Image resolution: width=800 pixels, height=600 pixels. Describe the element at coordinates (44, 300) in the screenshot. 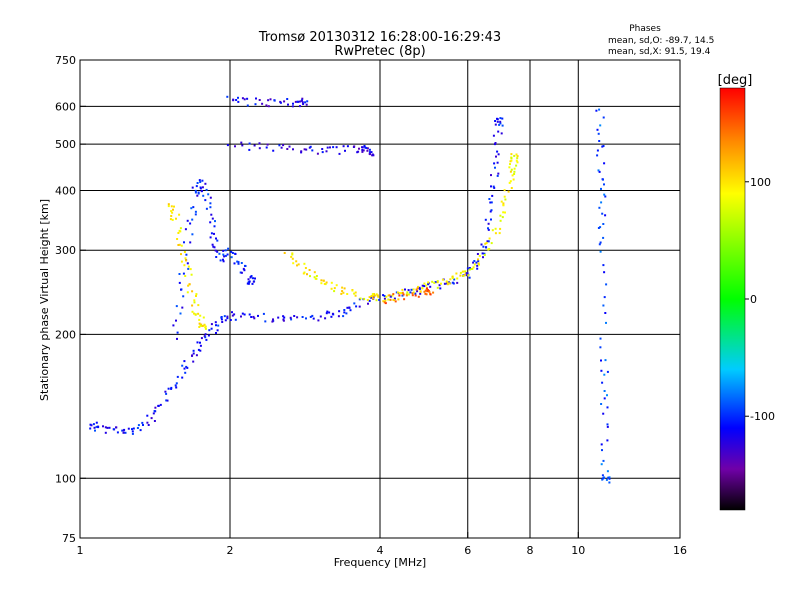

I see `y-axis-label: Stationary phase Virtual Height [km]` at that location.